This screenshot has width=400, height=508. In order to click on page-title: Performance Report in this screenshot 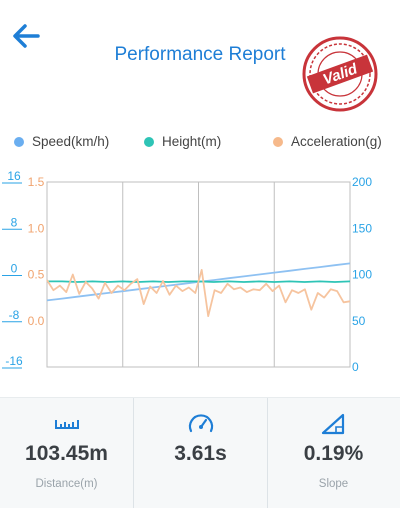, I will do `click(200, 54)`.